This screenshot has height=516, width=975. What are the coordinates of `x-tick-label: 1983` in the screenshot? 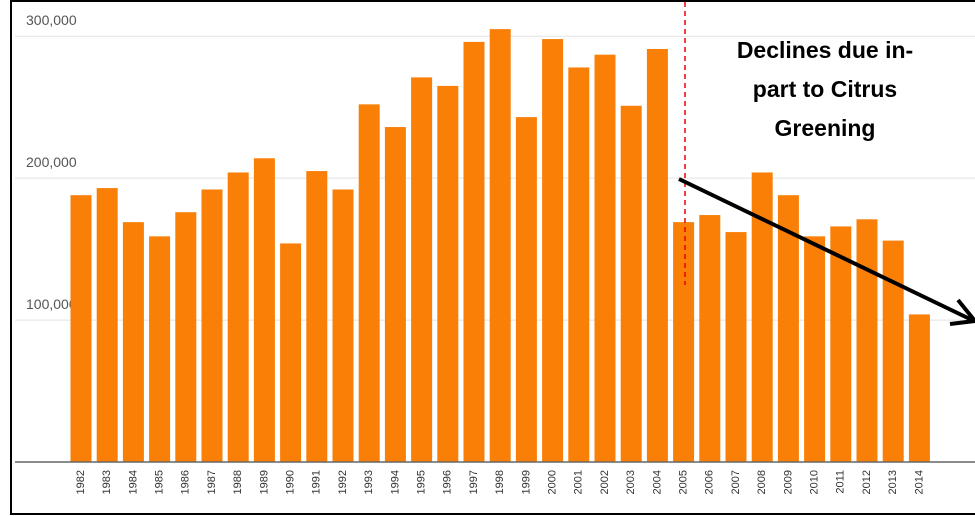 It's located at (107, 482).